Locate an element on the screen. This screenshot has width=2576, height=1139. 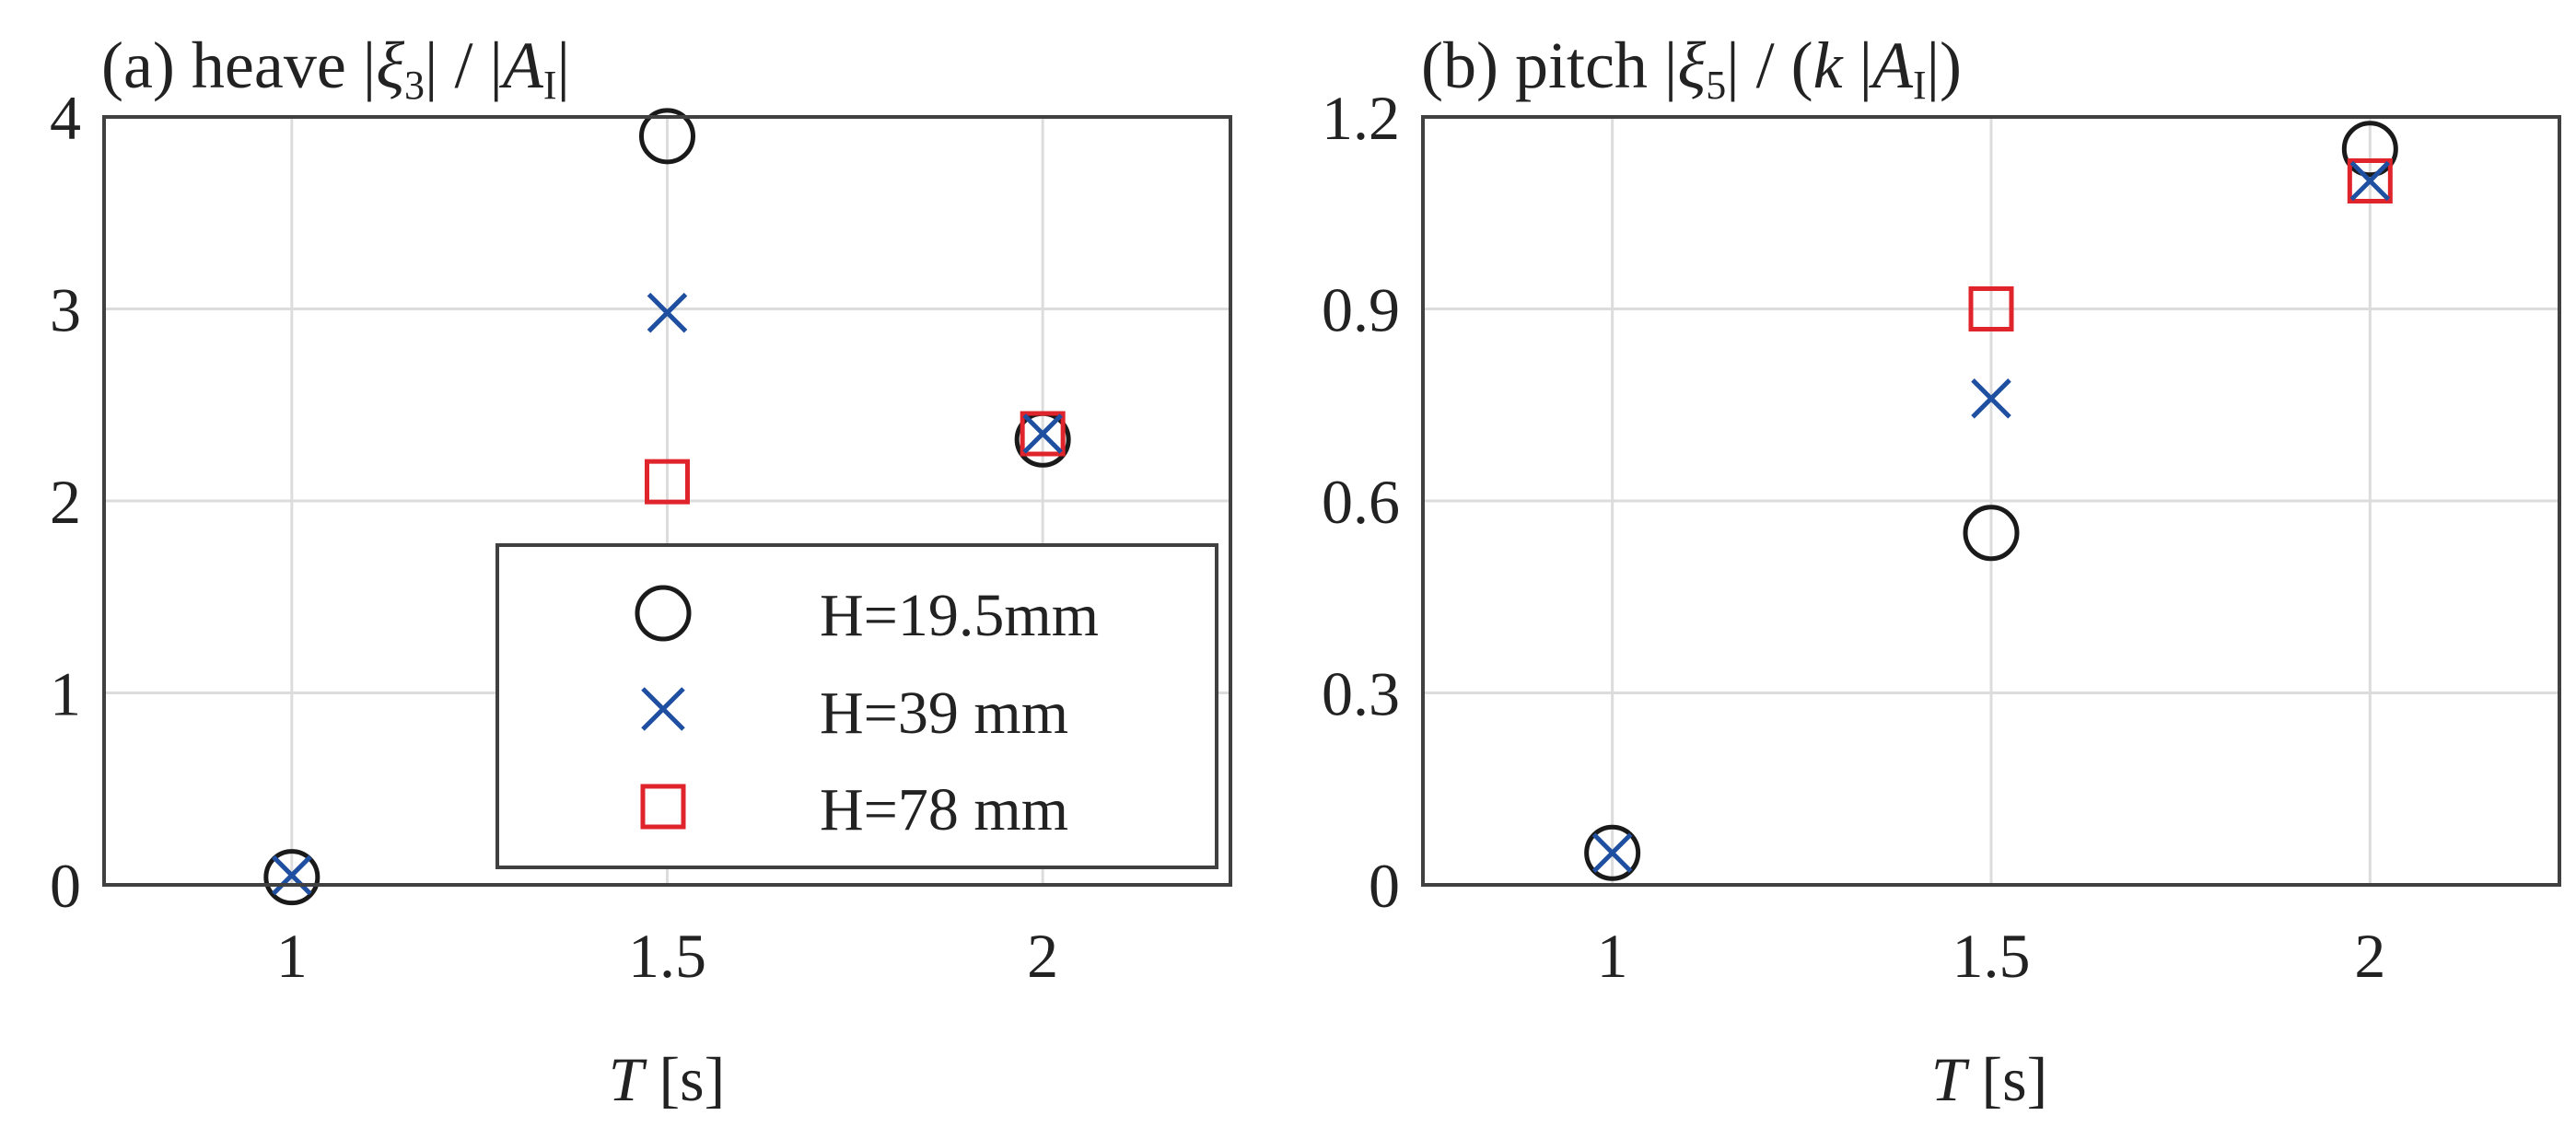
legend-entry-circle: H=19.5mm is located at coordinates (867, 615).